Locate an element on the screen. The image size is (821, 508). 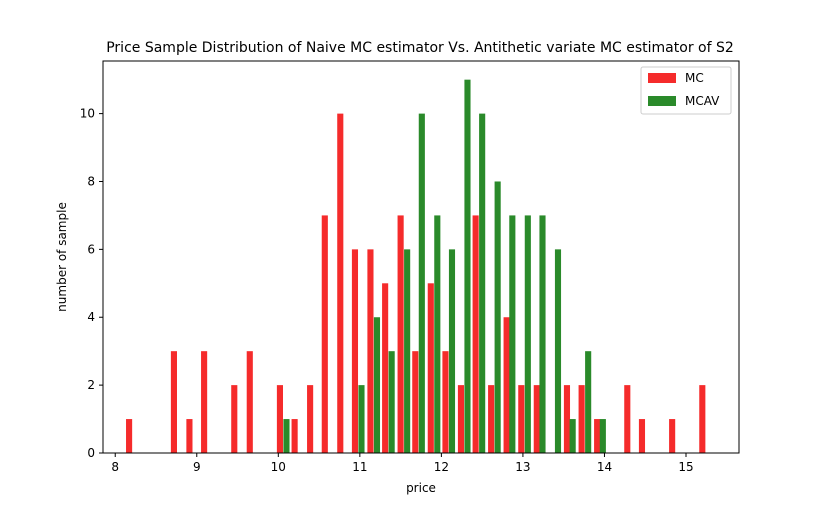
legend-label-mc: MC is located at coordinates (694, 78).